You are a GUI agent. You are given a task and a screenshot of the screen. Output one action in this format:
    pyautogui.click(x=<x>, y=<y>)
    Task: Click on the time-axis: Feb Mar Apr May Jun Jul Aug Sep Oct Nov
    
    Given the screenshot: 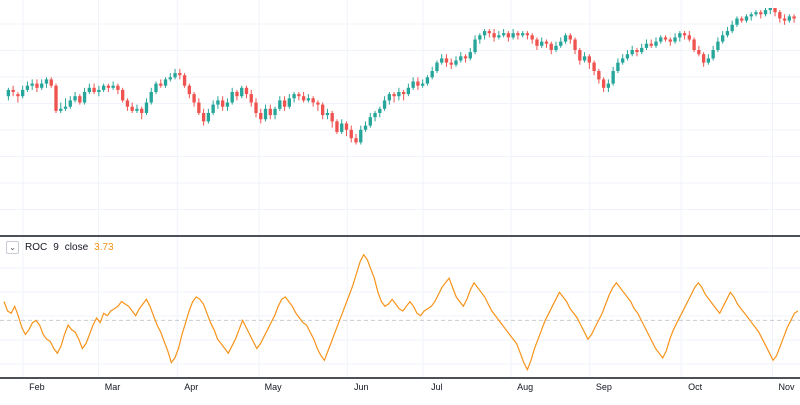 What is the action you would take?
    pyautogui.click(x=412, y=387)
    